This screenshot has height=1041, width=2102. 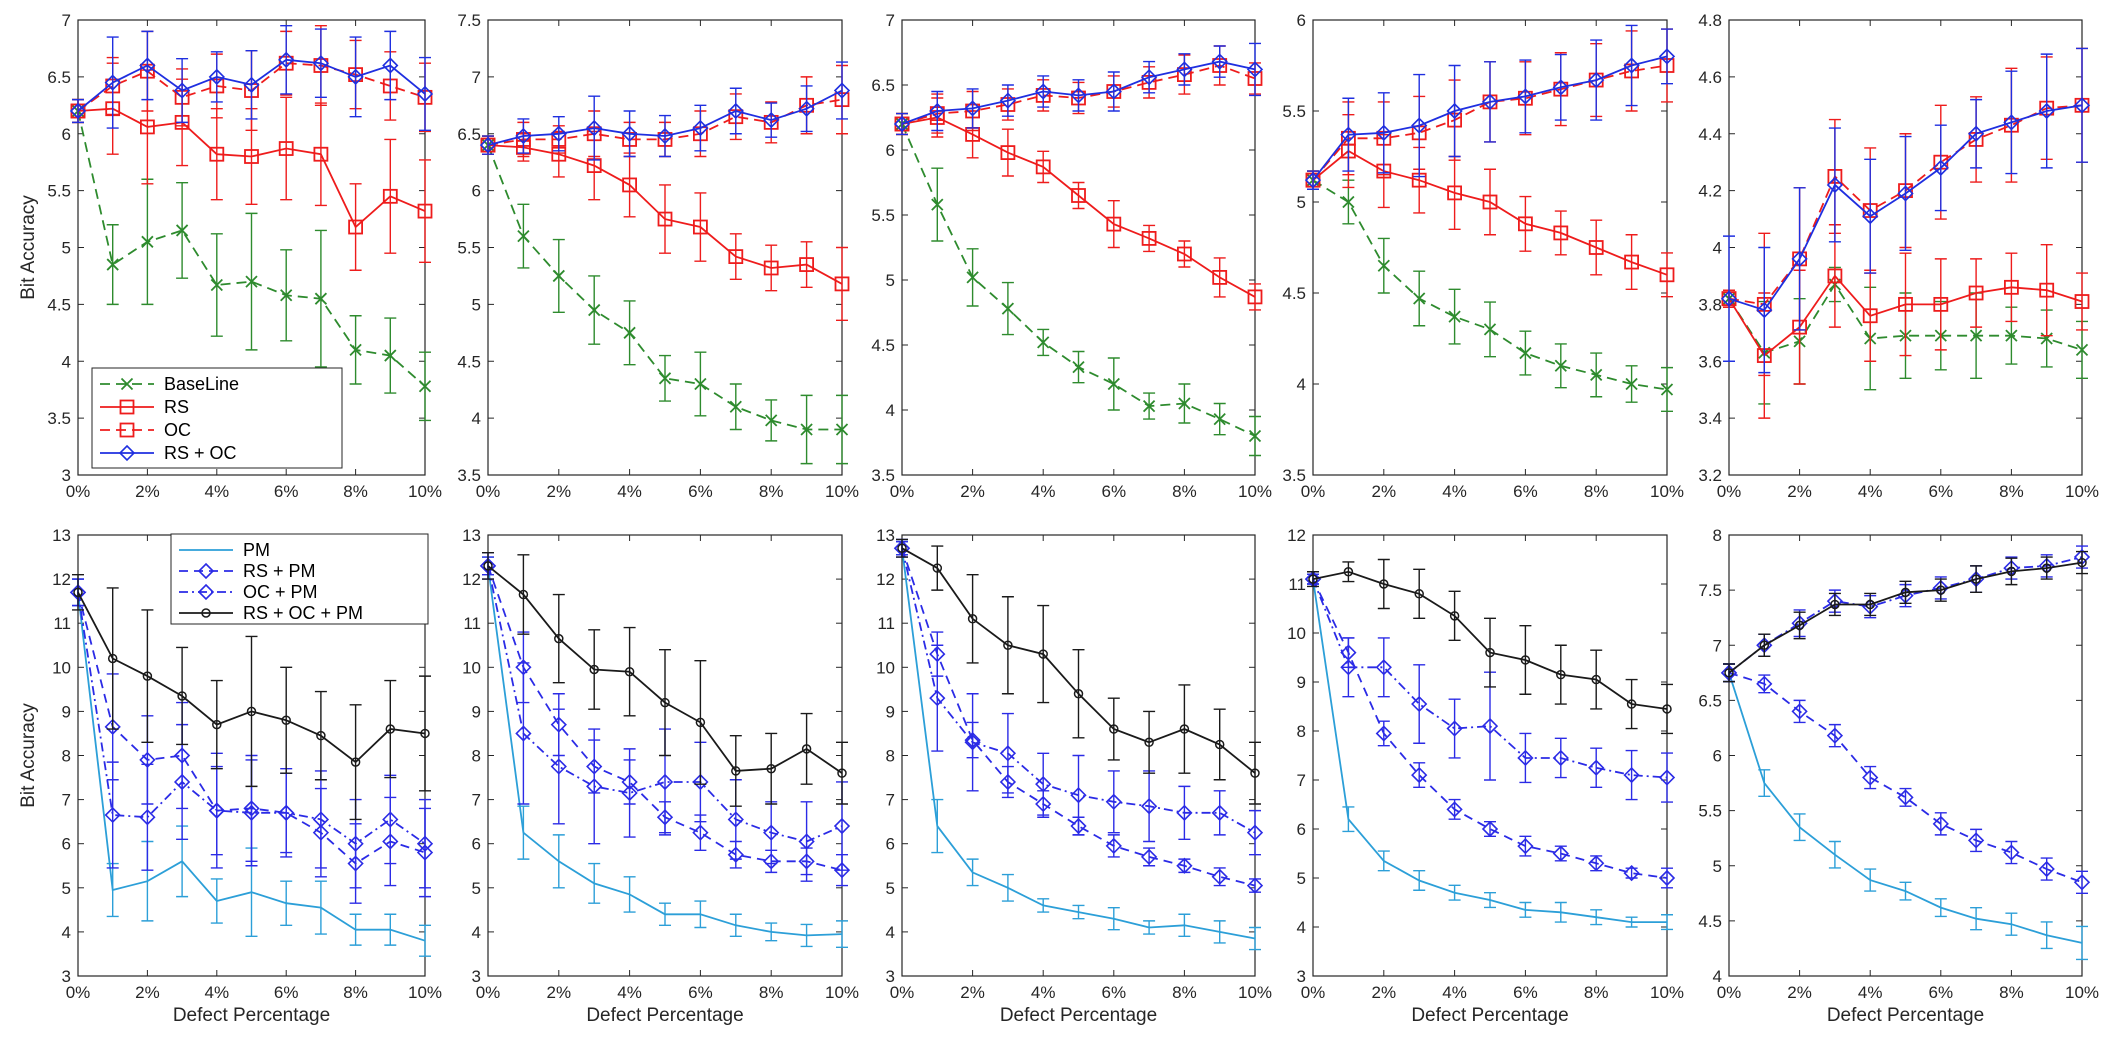 What do you see at coordinates (206, 592) in the screenshot?
I see `legend-marker` at bounding box center [206, 592].